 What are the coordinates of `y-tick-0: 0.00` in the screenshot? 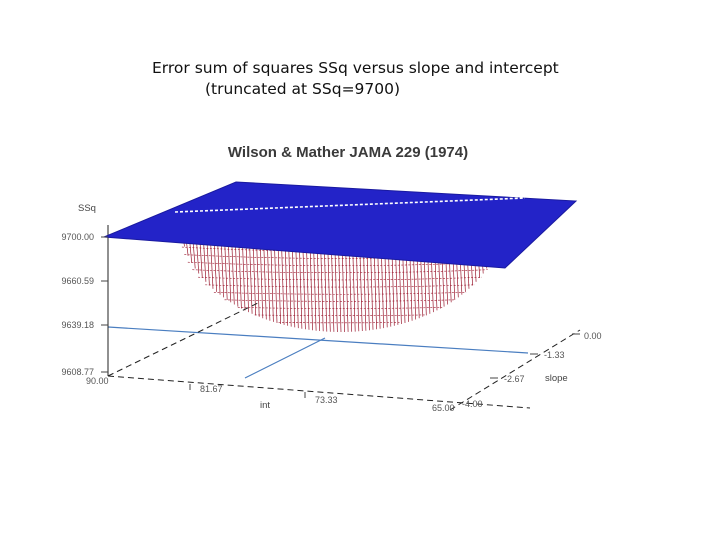 It's located at (593, 336).